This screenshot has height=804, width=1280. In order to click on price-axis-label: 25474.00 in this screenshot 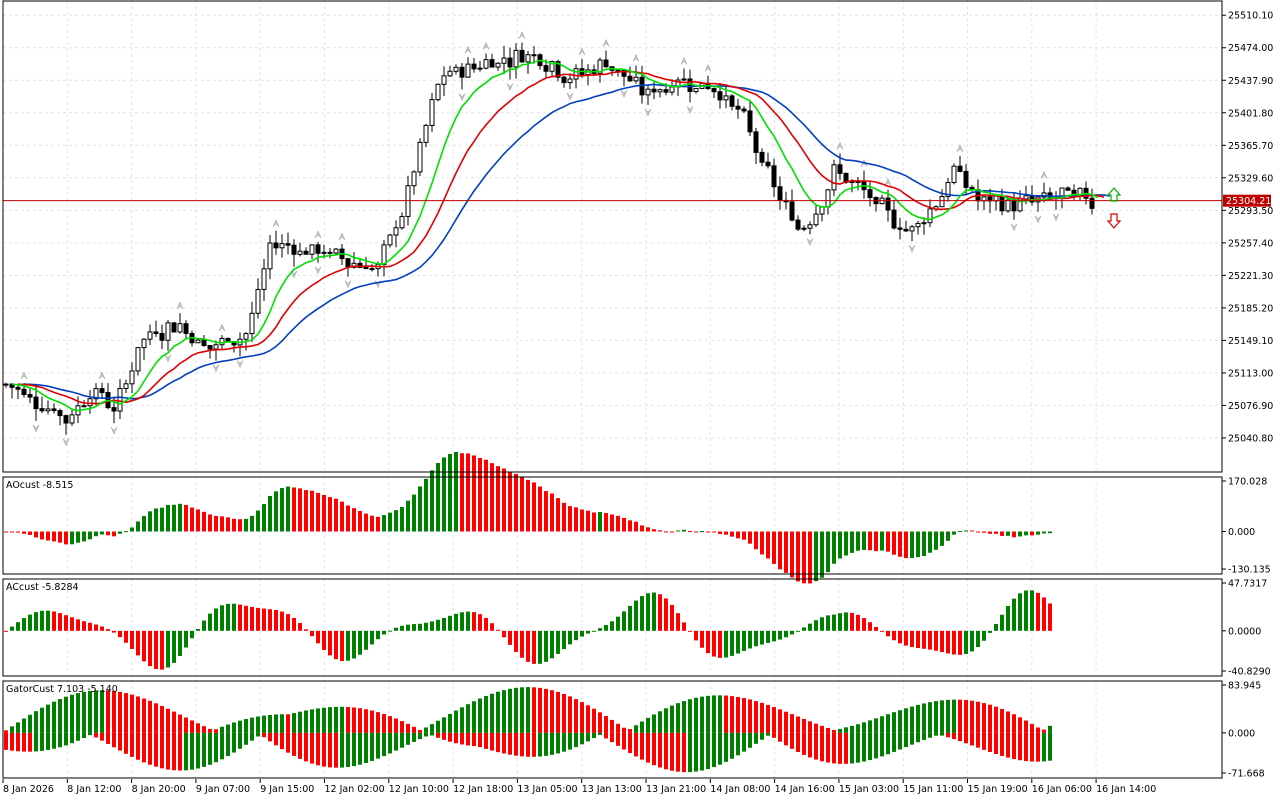, I will do `click(1250, 48)`.